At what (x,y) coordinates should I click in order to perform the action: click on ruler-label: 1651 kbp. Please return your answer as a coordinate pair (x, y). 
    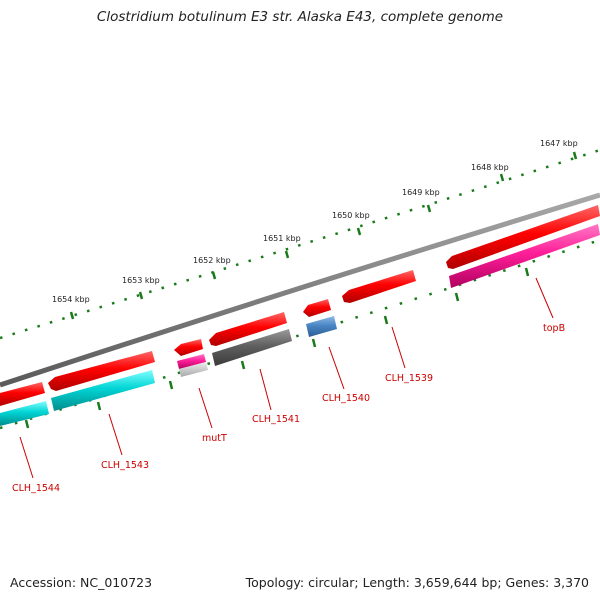
    Looking at the image, I should click on (282, 238).